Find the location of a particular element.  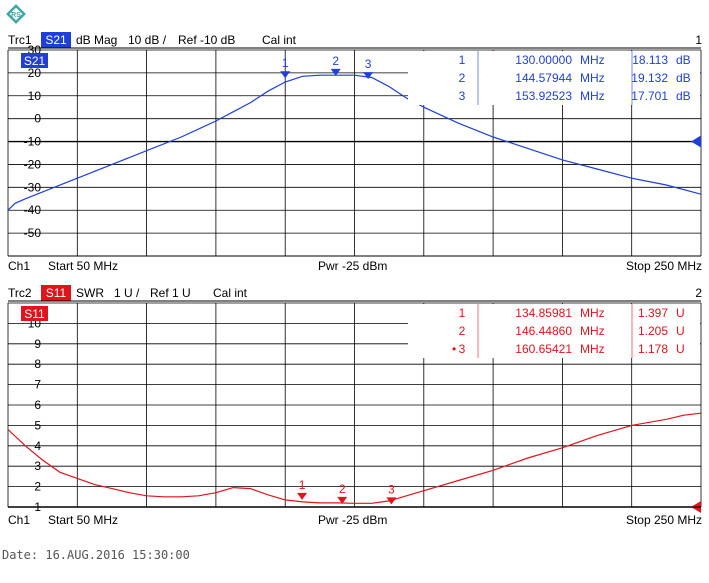

param-label: S11 is located at coordinates (56, 293).